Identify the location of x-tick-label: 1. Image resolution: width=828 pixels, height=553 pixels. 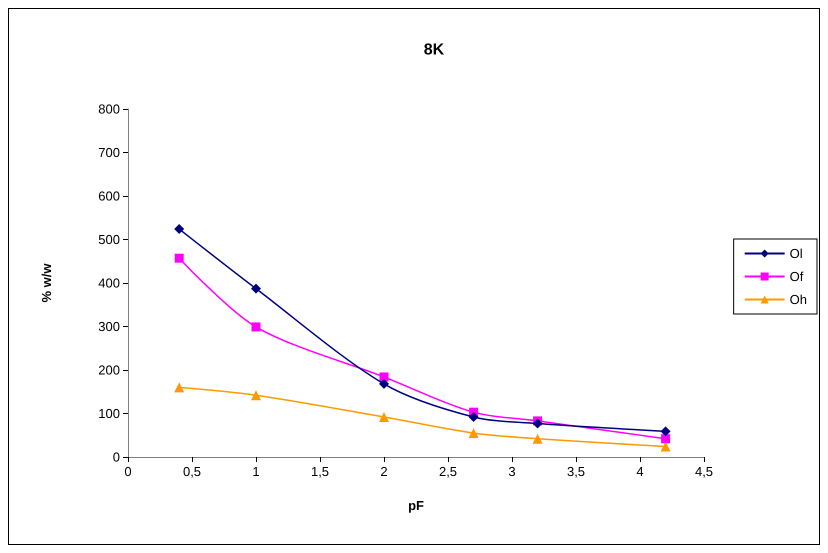
(256, 471).